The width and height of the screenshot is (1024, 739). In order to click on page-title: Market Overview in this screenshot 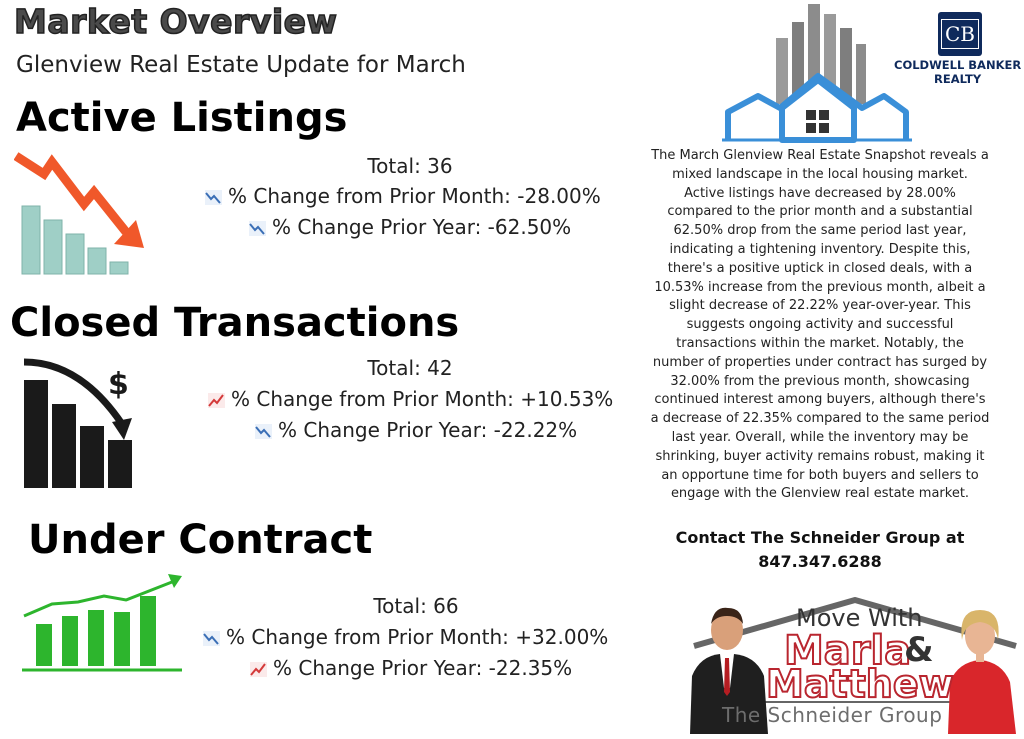, I will do `click(175, 21)`.